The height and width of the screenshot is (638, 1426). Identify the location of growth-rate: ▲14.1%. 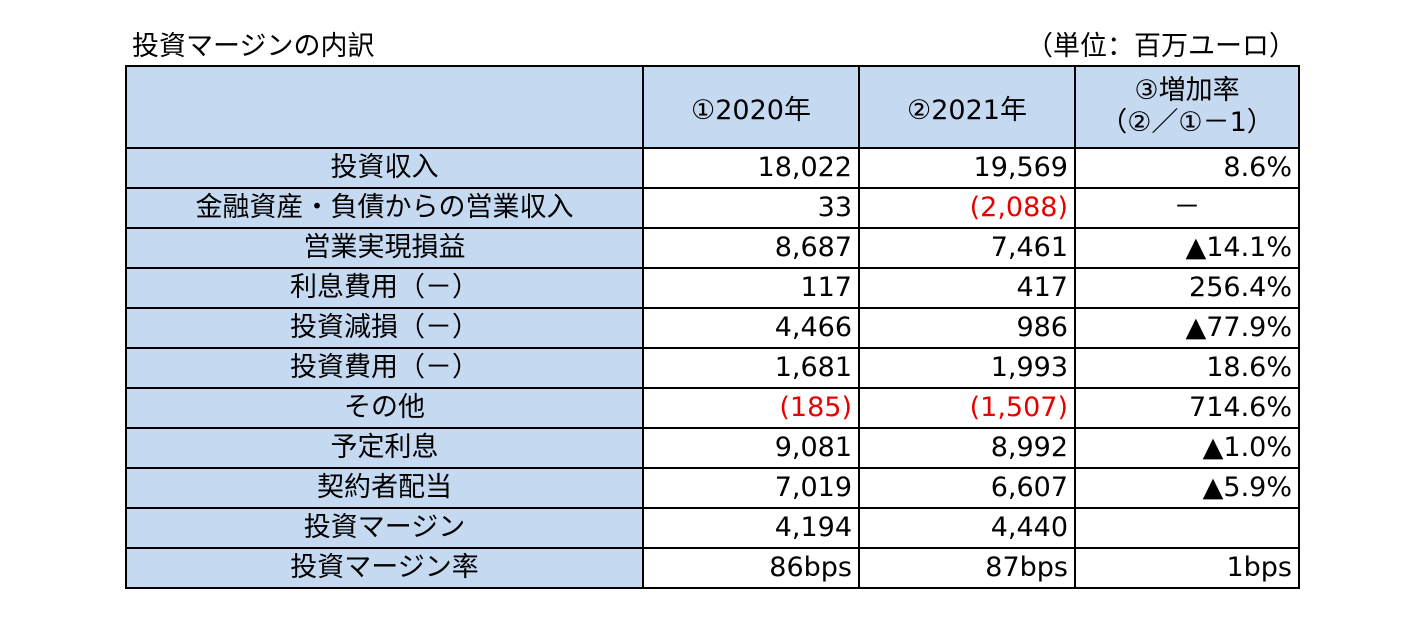
(1187, 248).